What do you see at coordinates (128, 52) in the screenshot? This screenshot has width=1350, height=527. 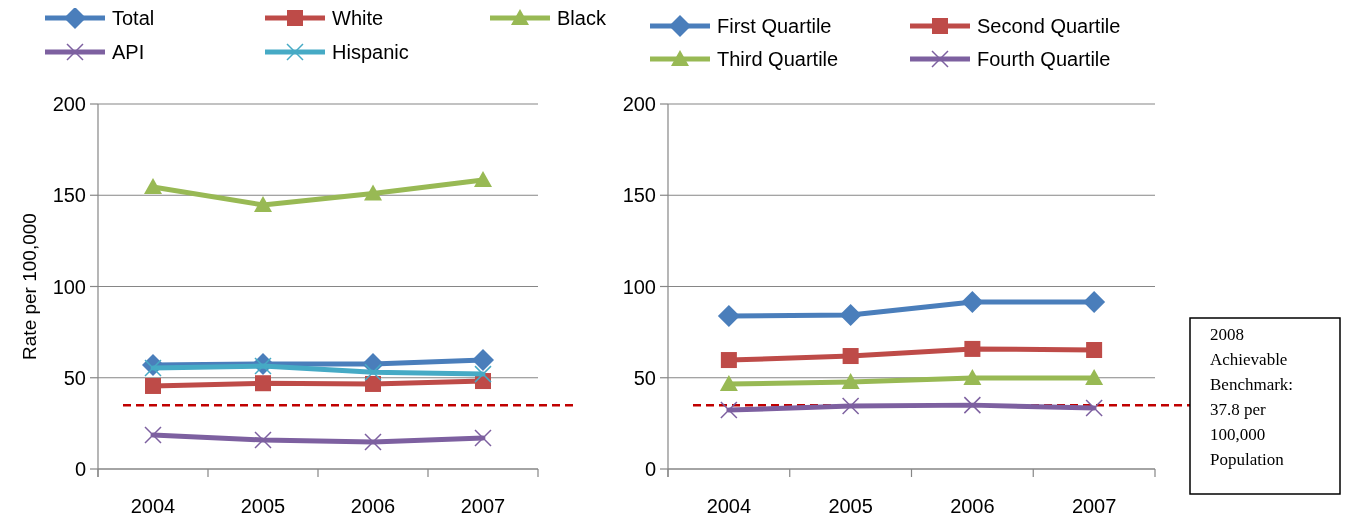 I see `legend-label: API` at bounding box center [128, 52].